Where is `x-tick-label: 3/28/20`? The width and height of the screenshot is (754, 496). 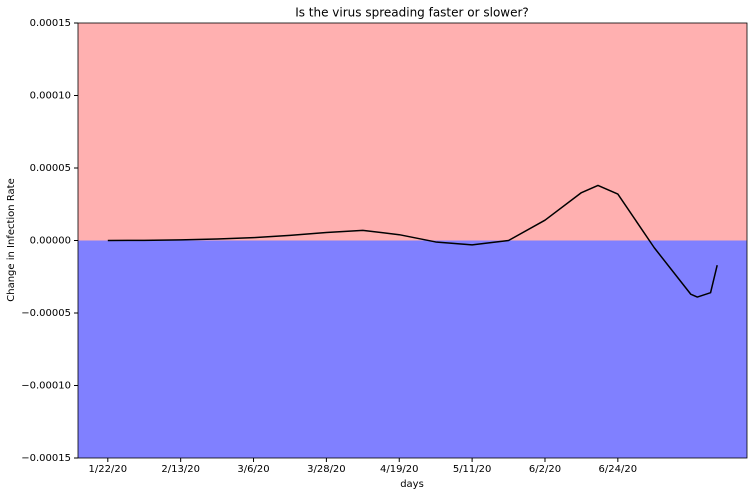 x-tick-label: 3/28/20 is located at coordinates (326, 469).